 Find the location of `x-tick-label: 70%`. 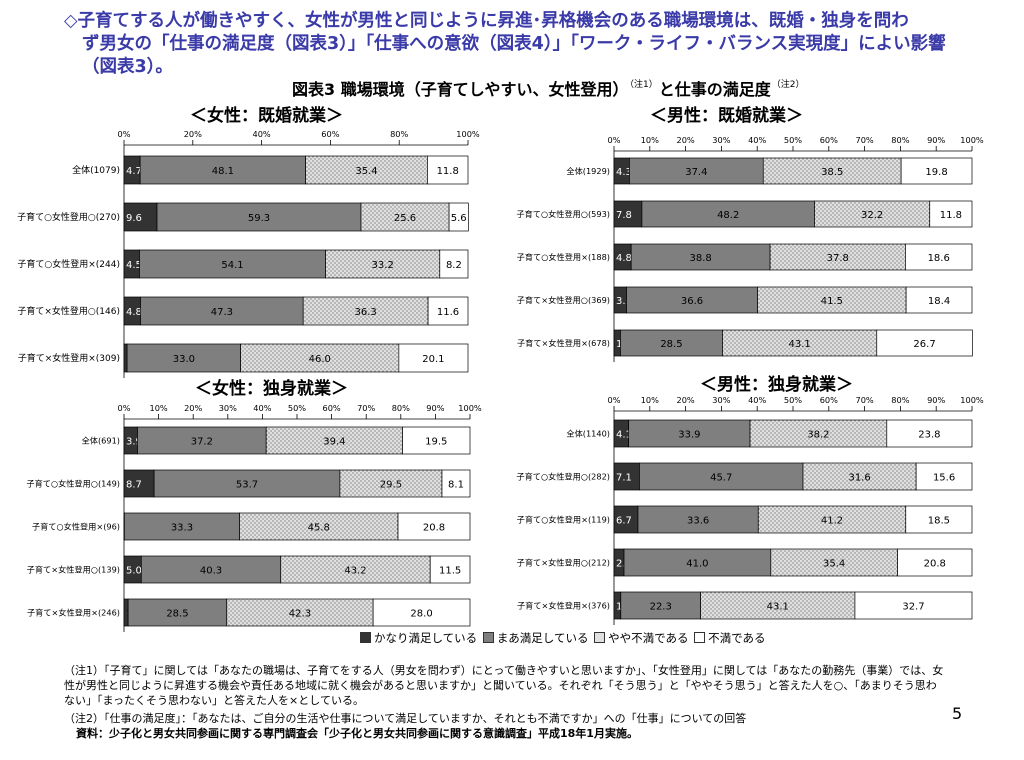

x-tick-label: 70% is located at coordinates (366, 408).